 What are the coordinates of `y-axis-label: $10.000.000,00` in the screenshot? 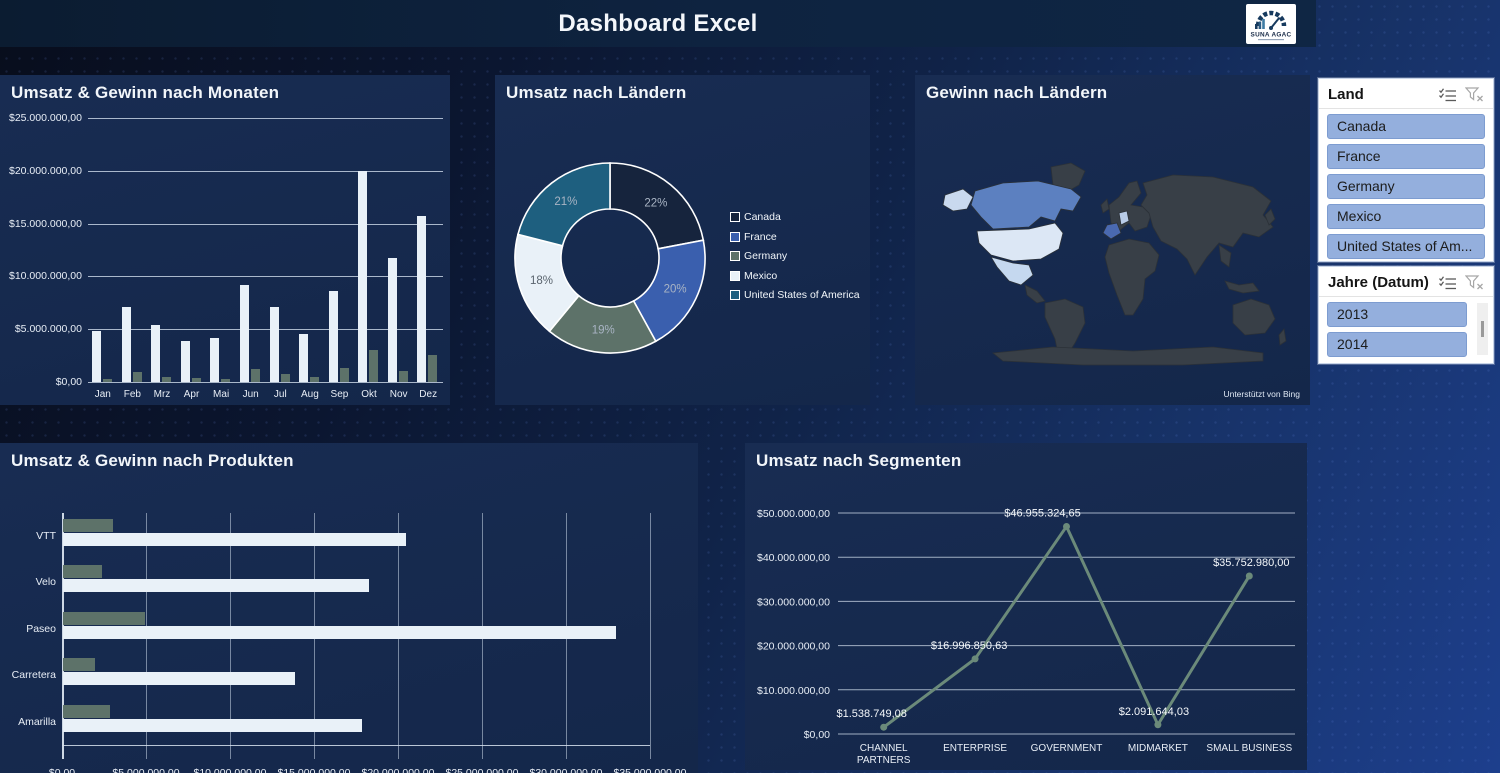 It's located at (793, 691).